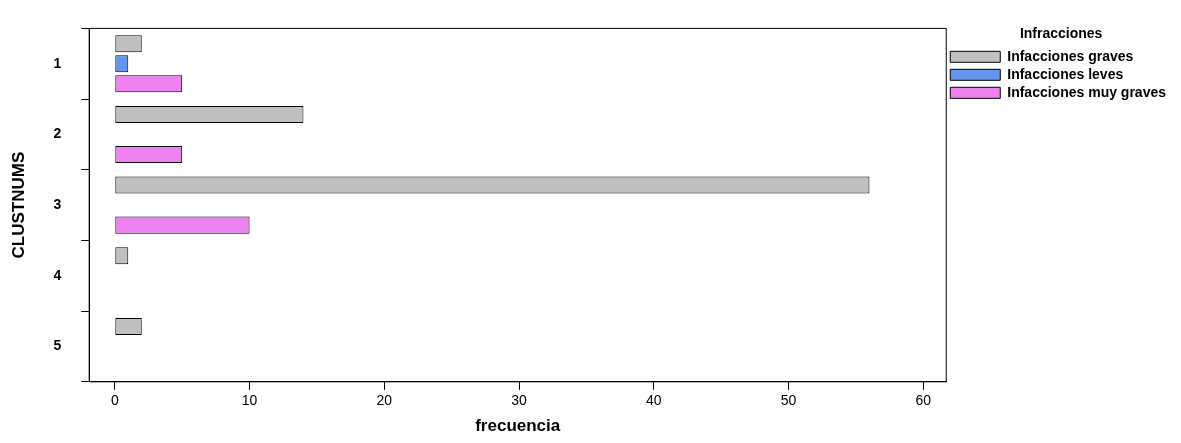  I want to click on x-tick-label: 20, so click(384, 400).